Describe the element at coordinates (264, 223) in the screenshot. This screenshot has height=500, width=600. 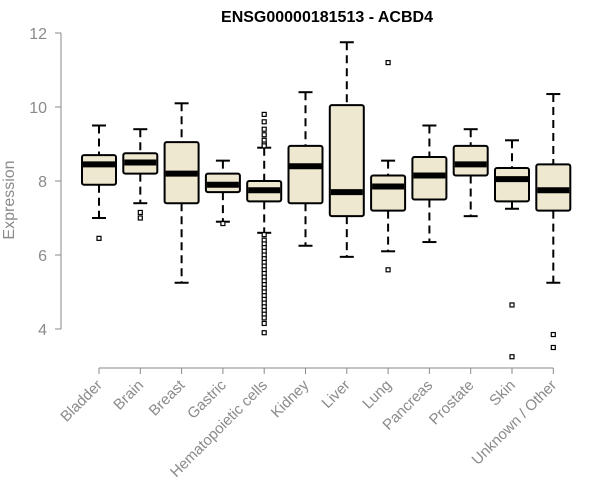
I see `box-hematopoietic-cells` at that location.